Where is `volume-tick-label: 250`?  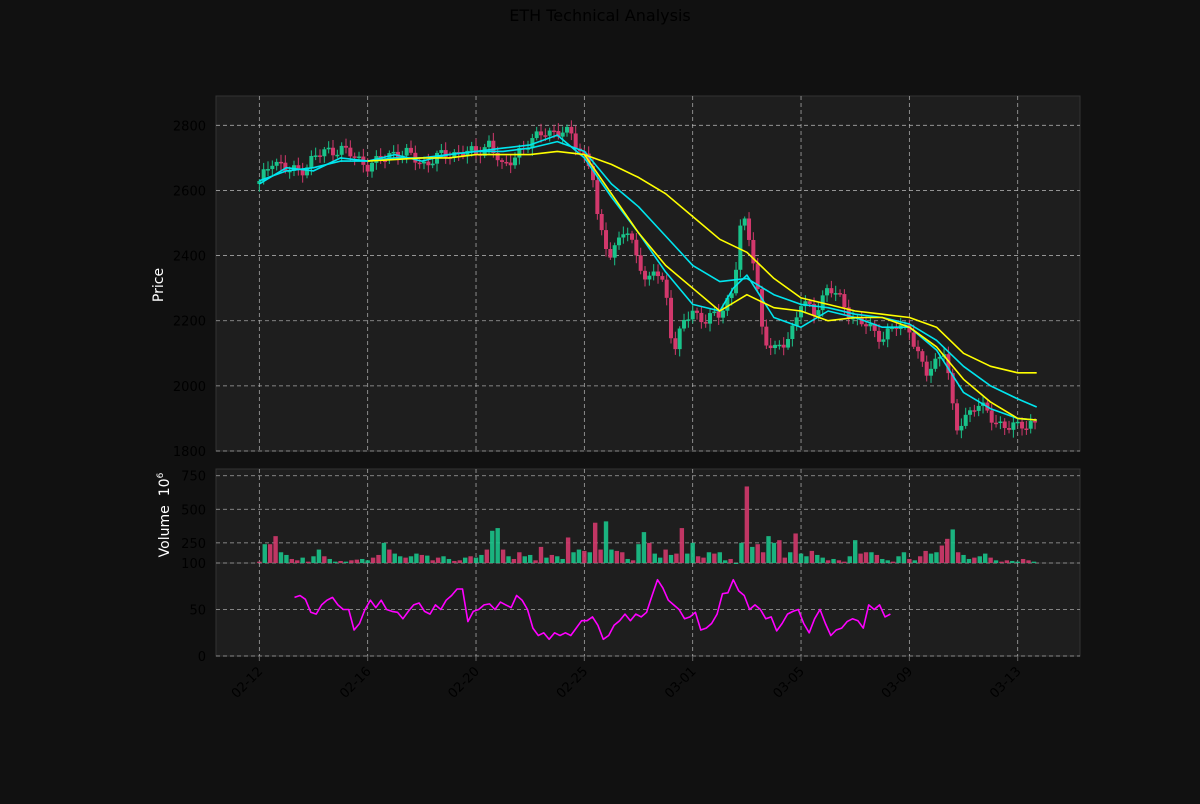
volume-tick-label: 250 is located at coordinates (193, 544).